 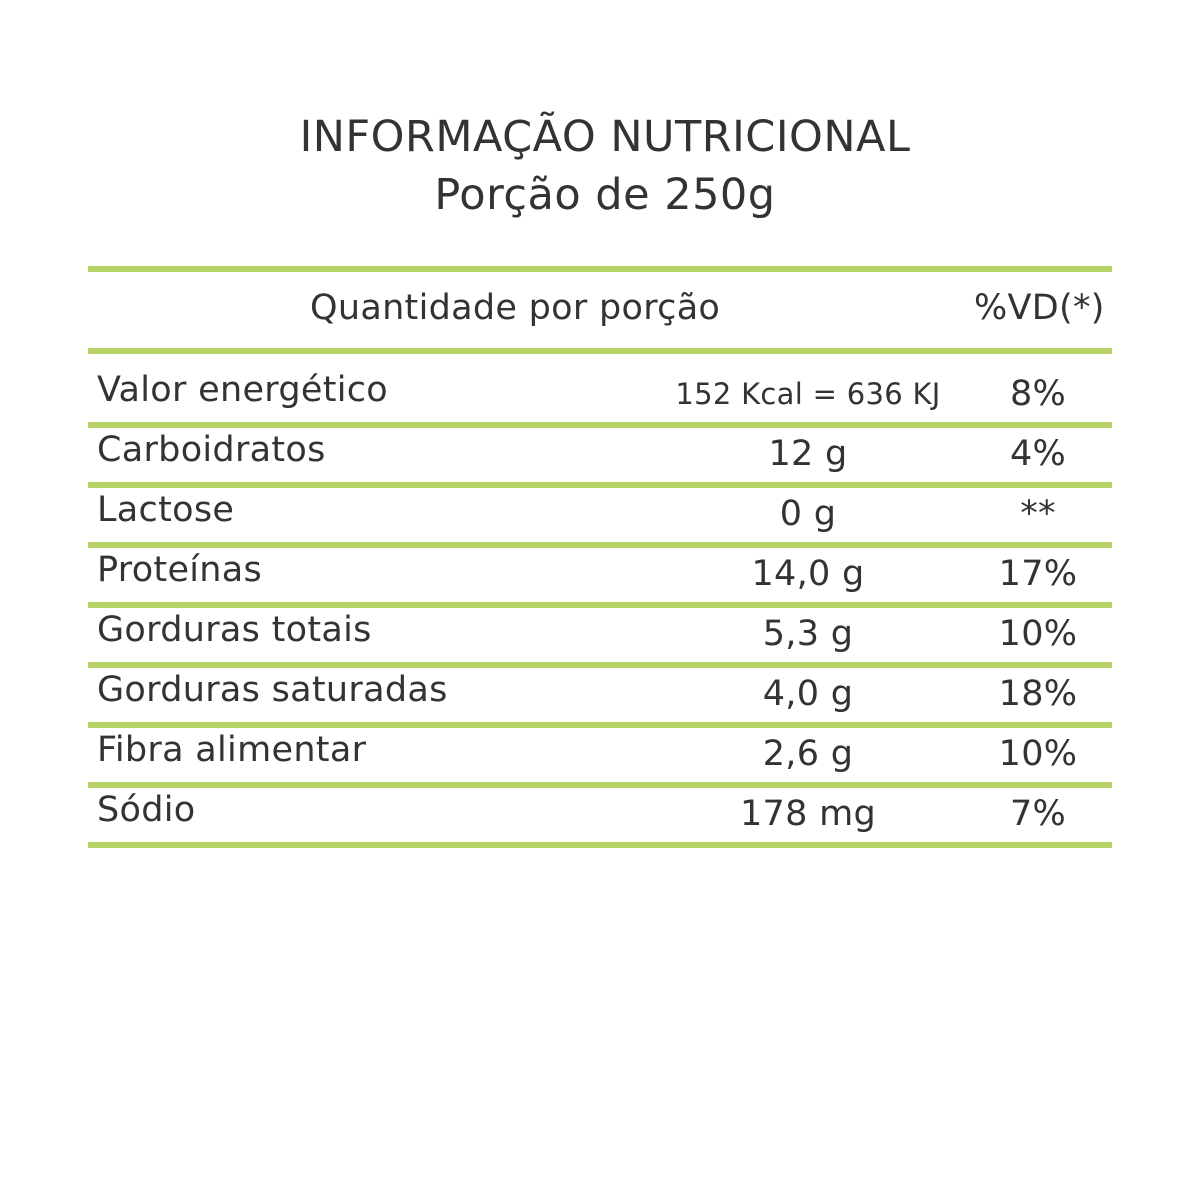 I want to click on nutrient-label: Proteínas, so click(x=180, y=570).